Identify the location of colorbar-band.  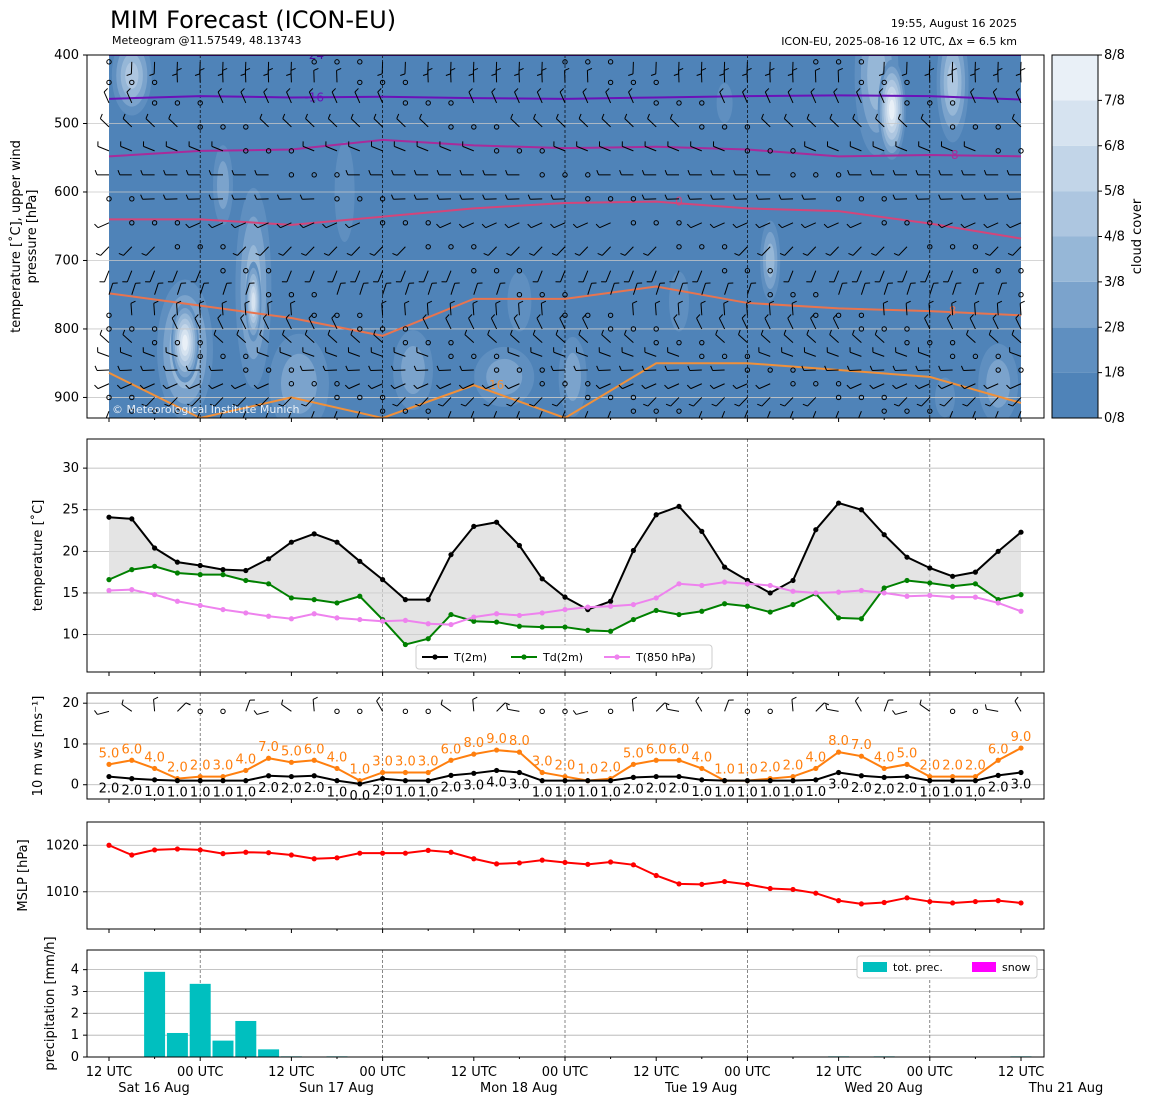
(1075, 395).